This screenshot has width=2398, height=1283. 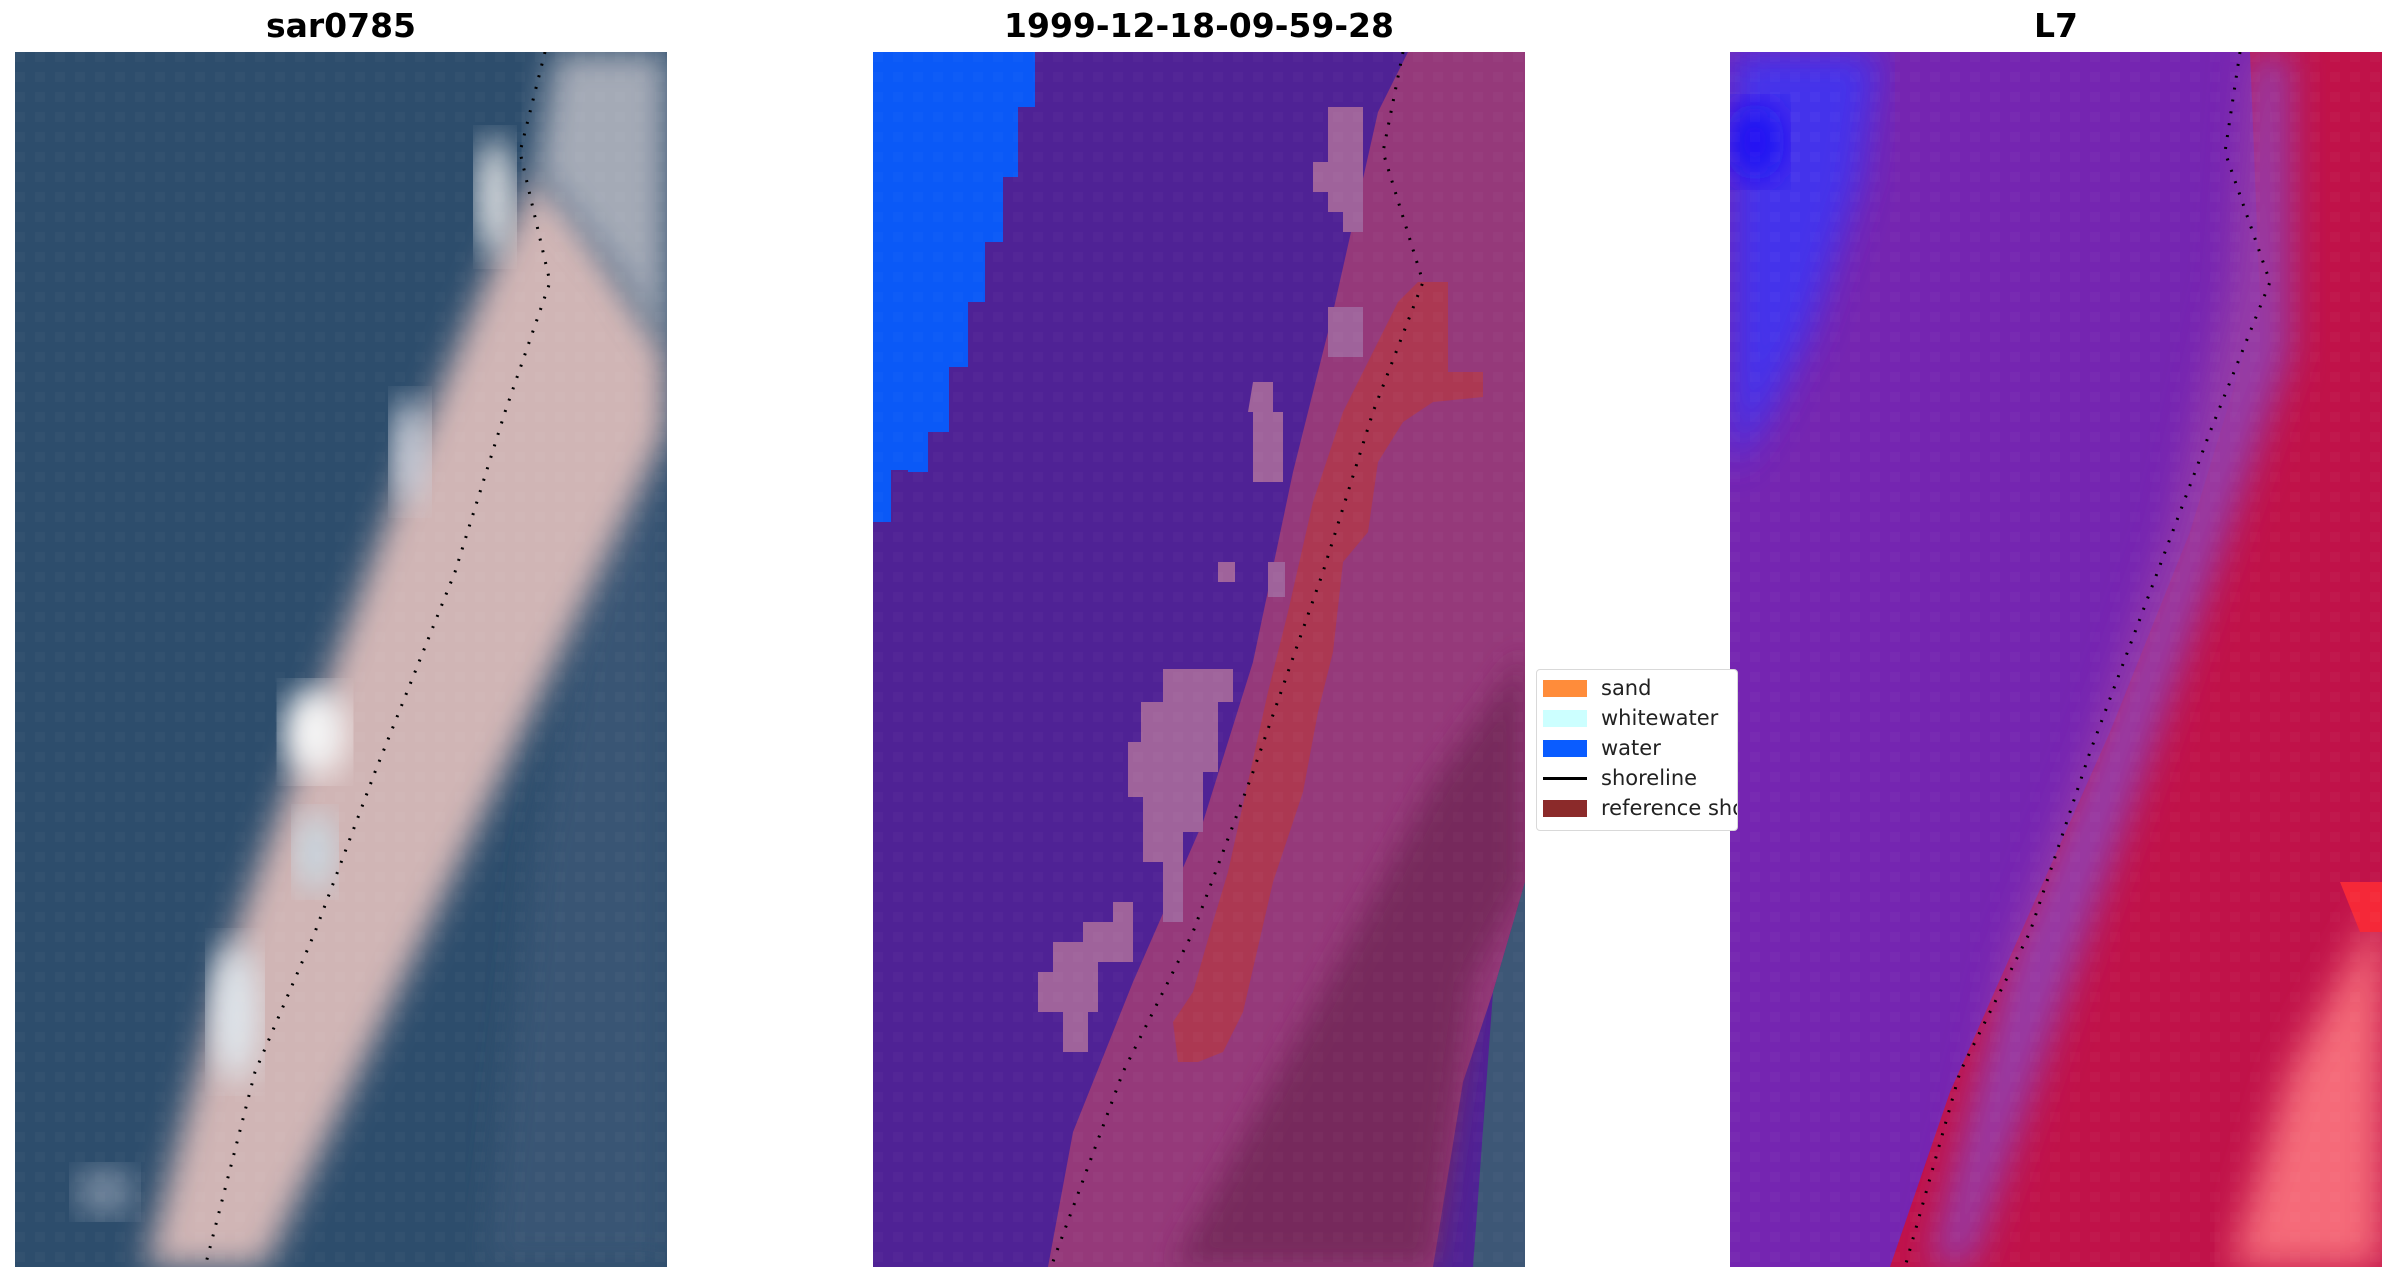 I want to click on whitewater-swatch, so click(x=1565, y=718).